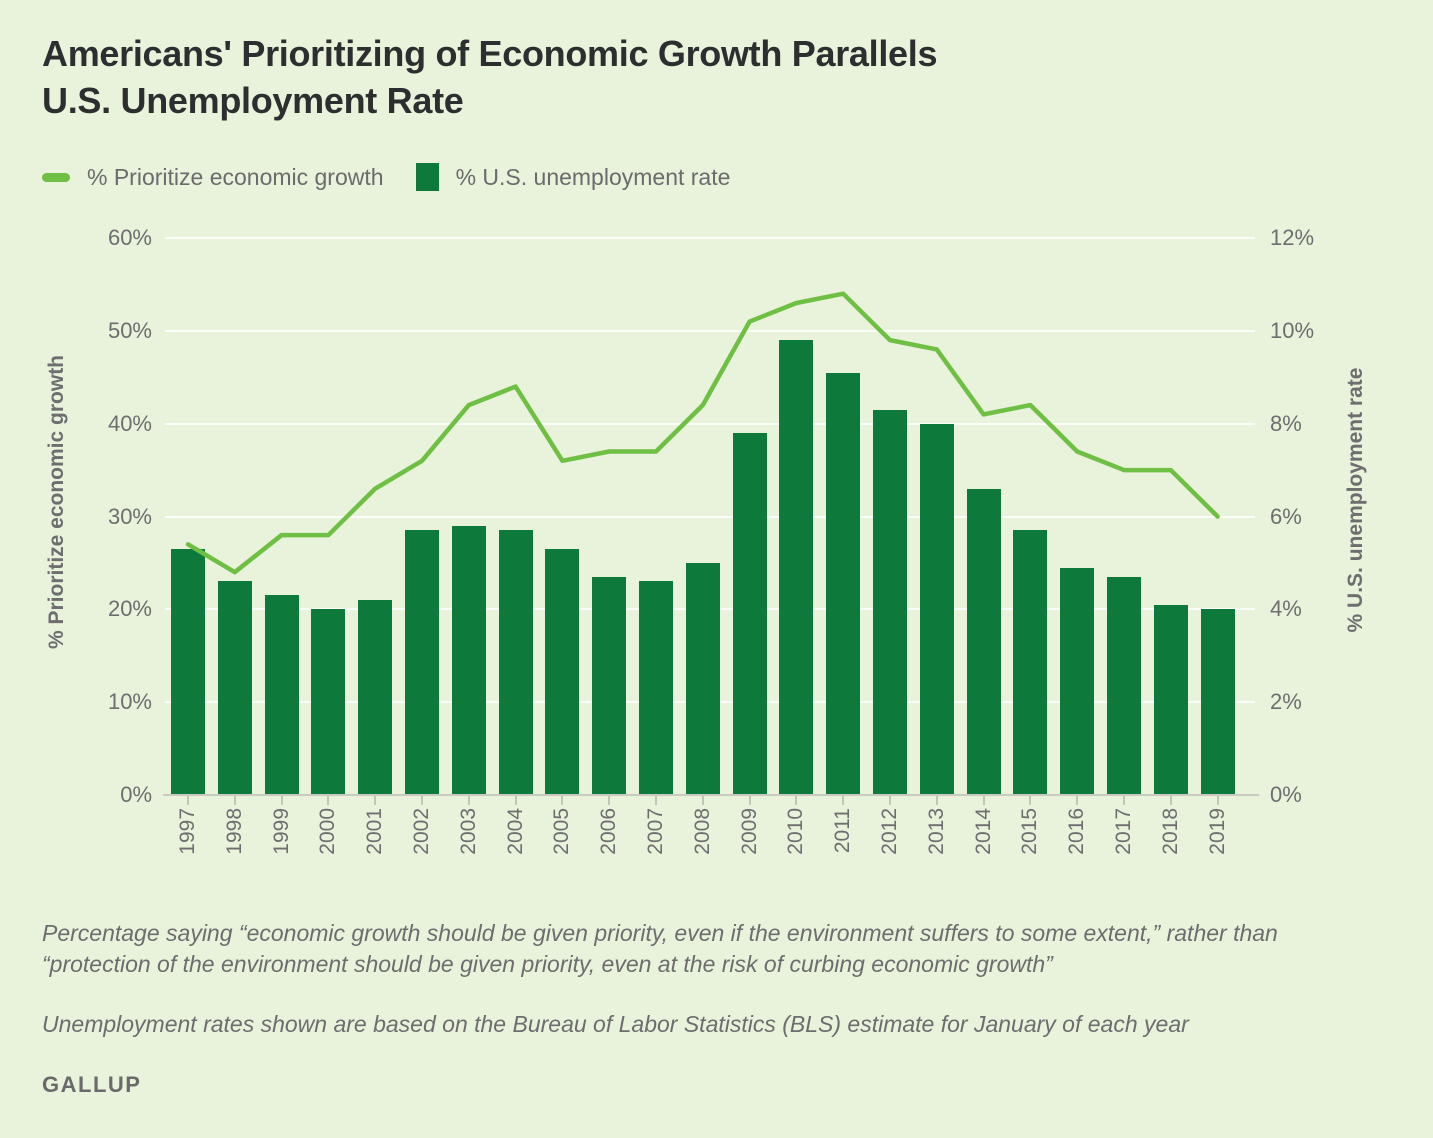  Describe the element at coordinates (129, 423) in the screenshot. I see `left-axis-label-40: 40%` at that location.